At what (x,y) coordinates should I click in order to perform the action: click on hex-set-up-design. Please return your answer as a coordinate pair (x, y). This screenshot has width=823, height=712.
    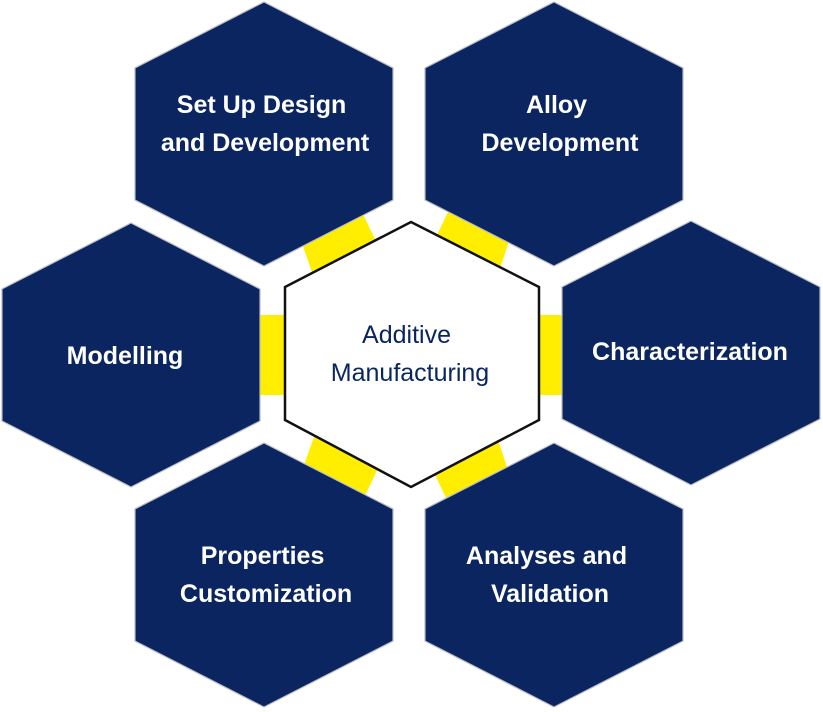
    Looking at the image, I should click on (264, 134).